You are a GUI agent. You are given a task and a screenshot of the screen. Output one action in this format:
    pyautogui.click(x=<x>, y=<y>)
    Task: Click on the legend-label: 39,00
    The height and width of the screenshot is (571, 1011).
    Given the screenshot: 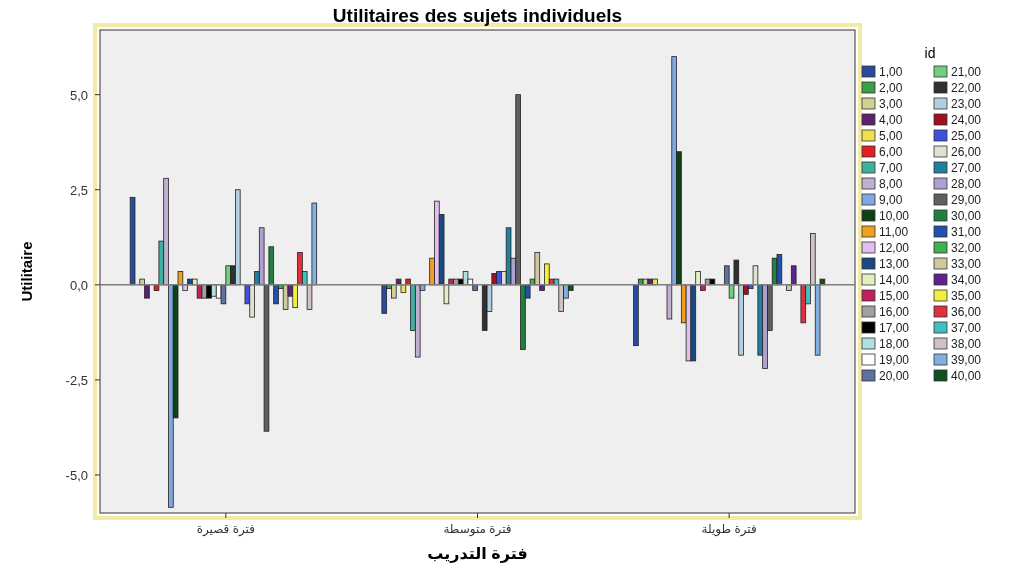 What is the action you would take?
    pyautogui.click(x=966, y=360)
    